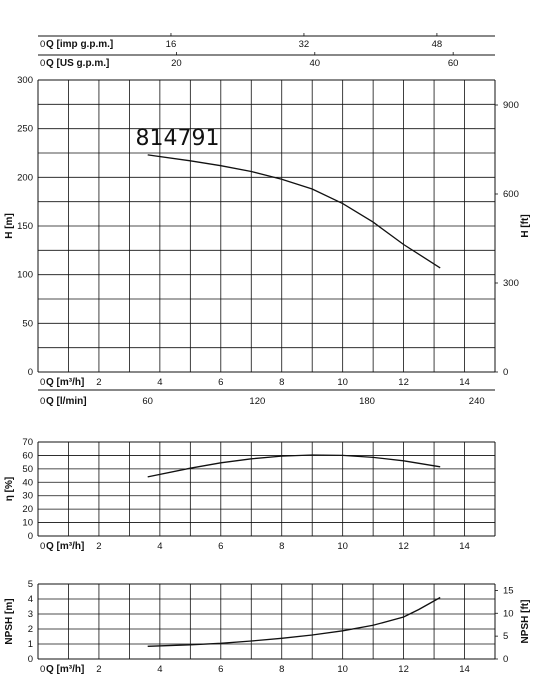 This screenshot has width=543, height=698. I want to click on x-secondary-tick-label: 240, so click(477, 401).